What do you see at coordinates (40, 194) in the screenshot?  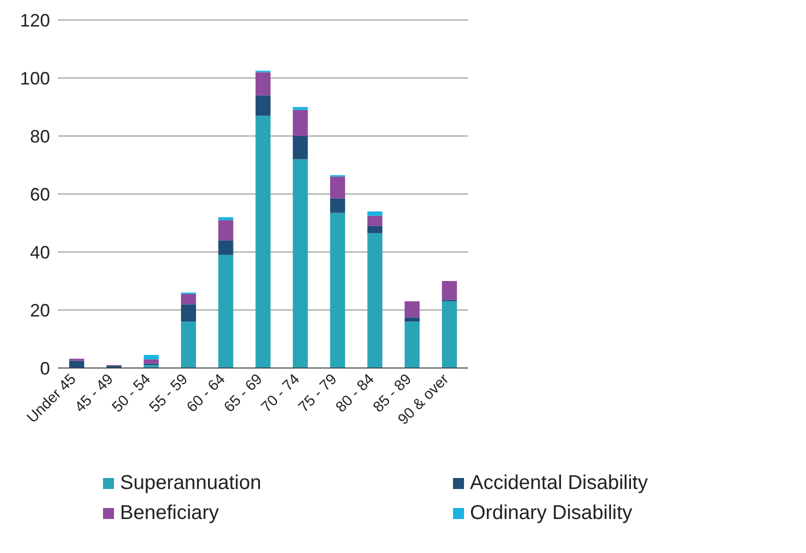 I see `y-tick-label: 60` at bounding box center [40, 194].